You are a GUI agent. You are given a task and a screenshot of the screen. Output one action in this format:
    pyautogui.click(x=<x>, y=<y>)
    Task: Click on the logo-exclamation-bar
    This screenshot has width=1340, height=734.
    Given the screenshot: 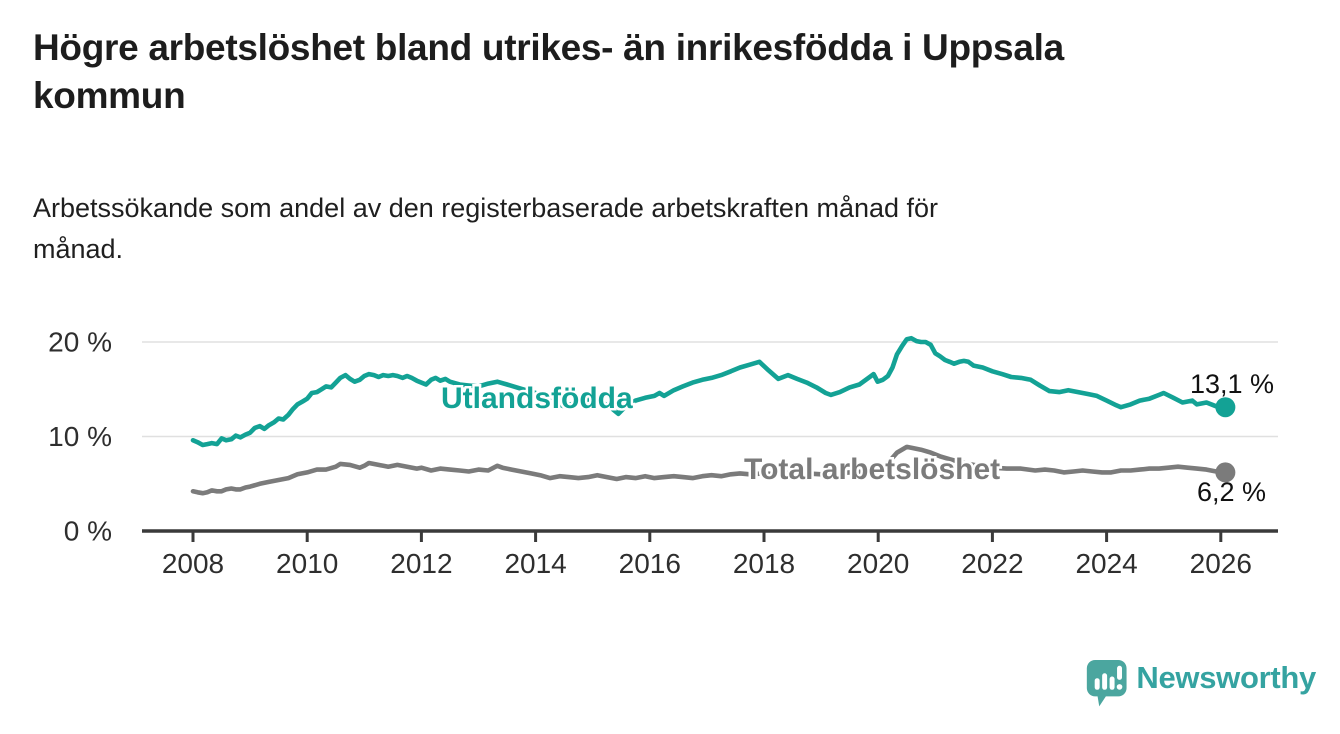 What is the action you would take?
    pyautogui.click(x=1120, y=672)
    